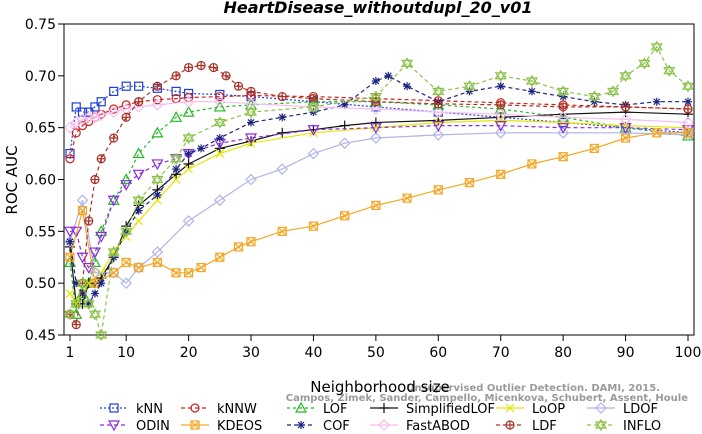 The image size is (702, 434). I want to click on legend-item-kdeos: KDEOS, so click(221, 426).